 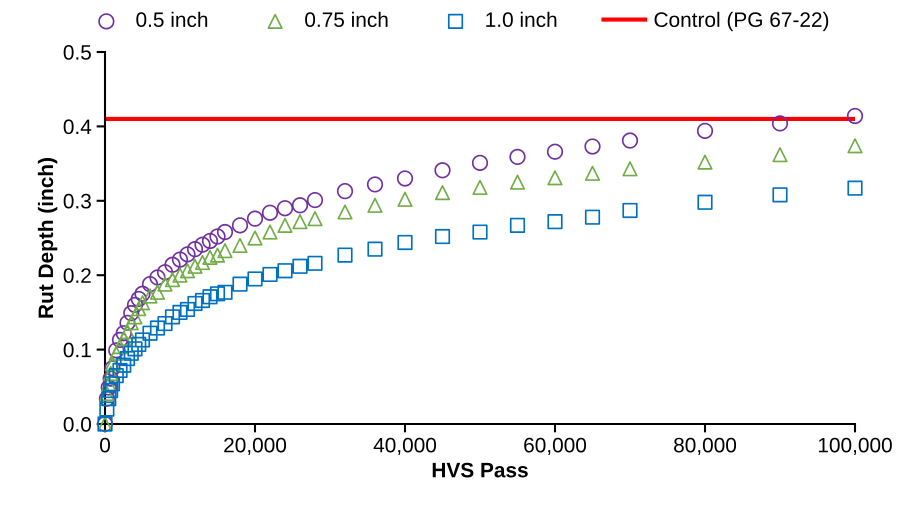 I want to click on x-tick-label: 100,000, so click(x=855, y=446).